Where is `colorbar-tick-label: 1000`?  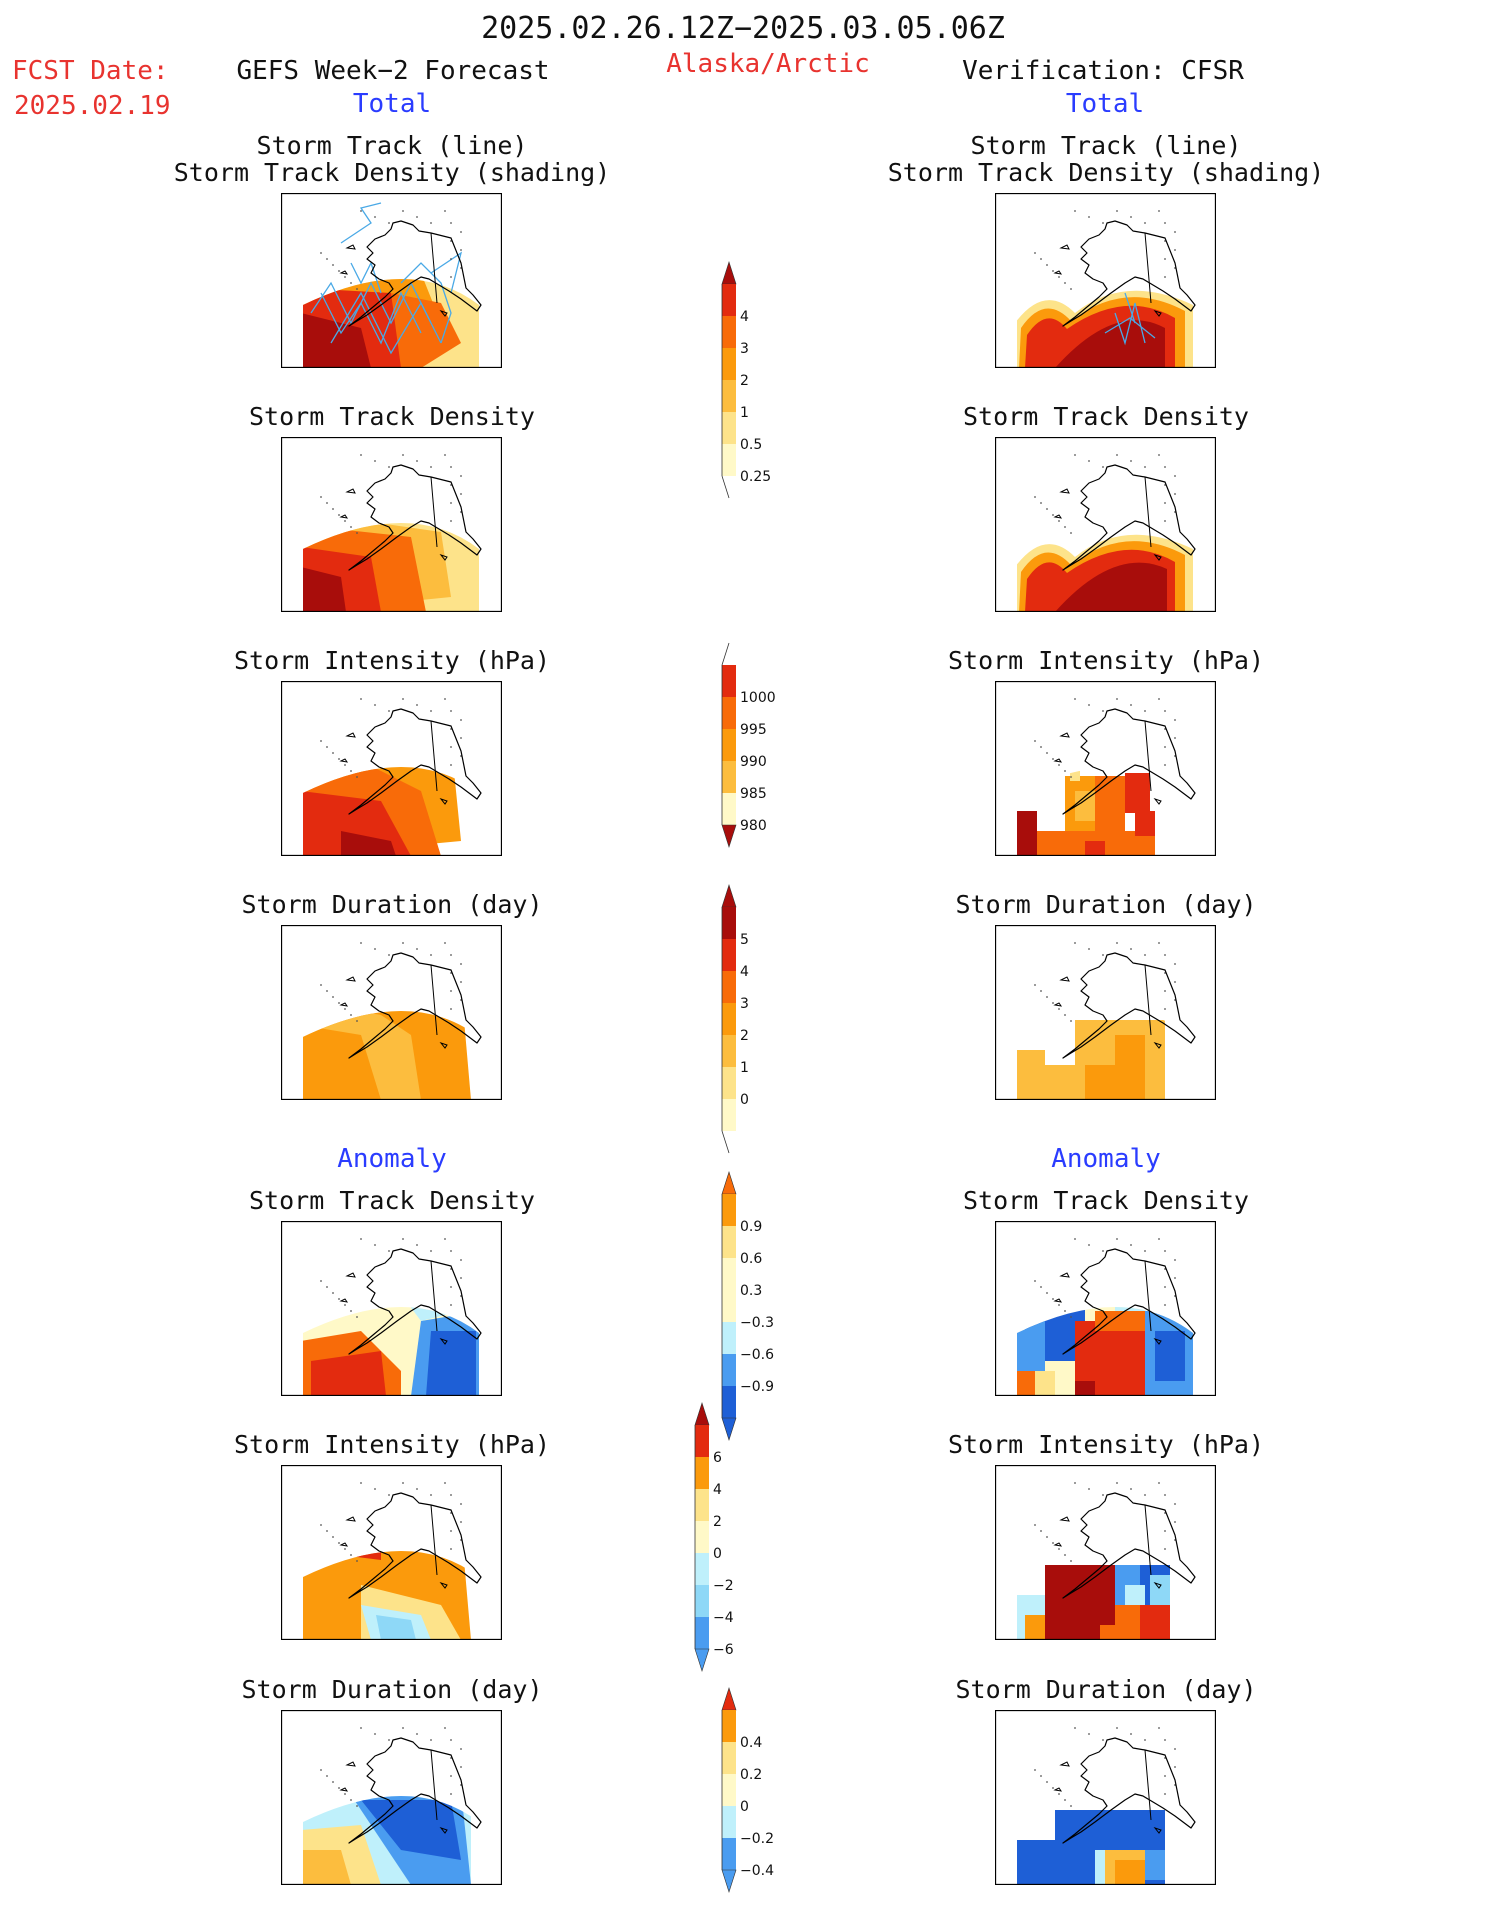
colorbar-tick-label: 1000 is located at coordinates (758, 698).